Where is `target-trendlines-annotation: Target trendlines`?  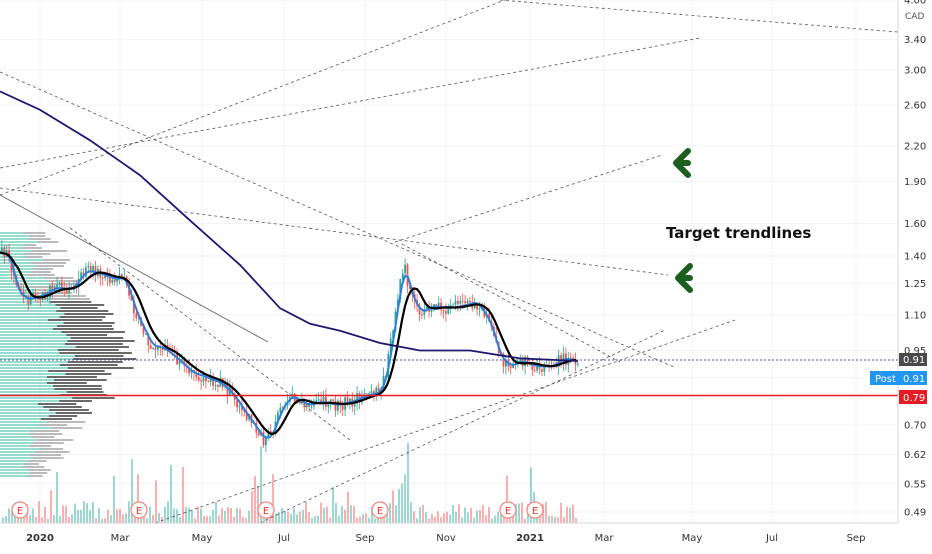
target-trendlines-annotation: Target trendlines is located at coordinates (738, 233).